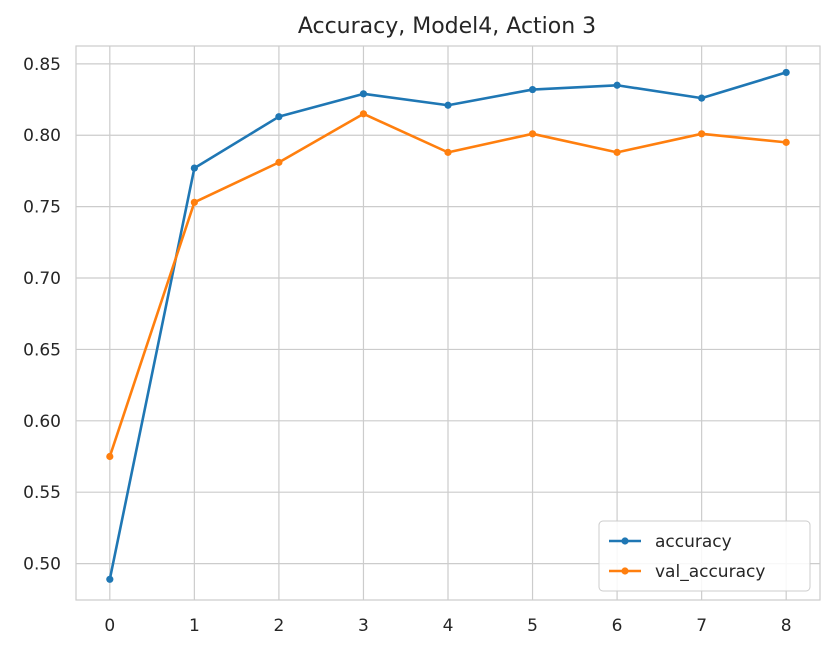 This screenshot has height=650, width=835. Describe the element at coordinates (693, 542) in the screenshot. I see `legend-label-accuracy: accuracy` at that location.